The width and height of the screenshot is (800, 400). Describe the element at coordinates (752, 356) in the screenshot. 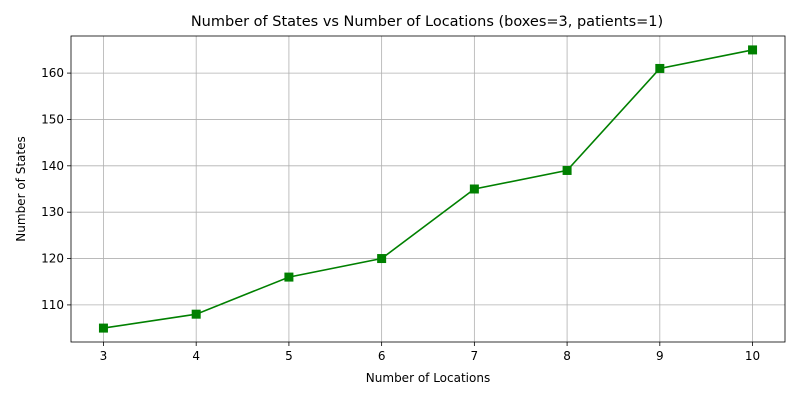

I see `x-tick-label: 10` at that location.